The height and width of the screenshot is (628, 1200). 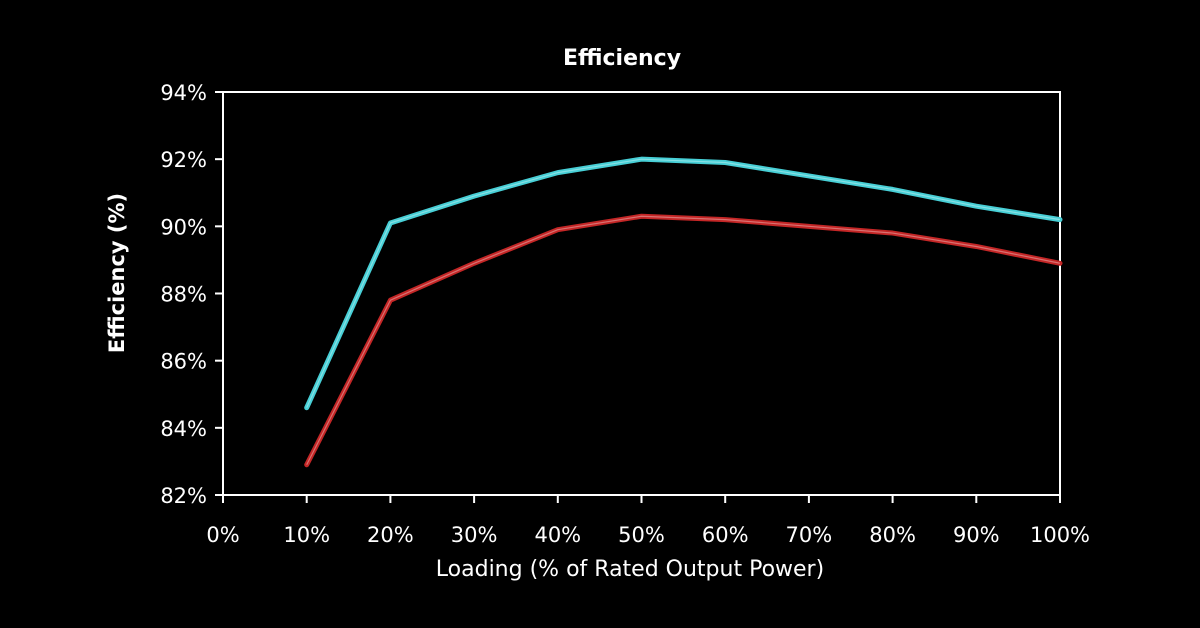 What do you see at coordinates (390, 535) in the screenshot?
I see `x-tick-label: 20%` at bounding box center [390, 535].